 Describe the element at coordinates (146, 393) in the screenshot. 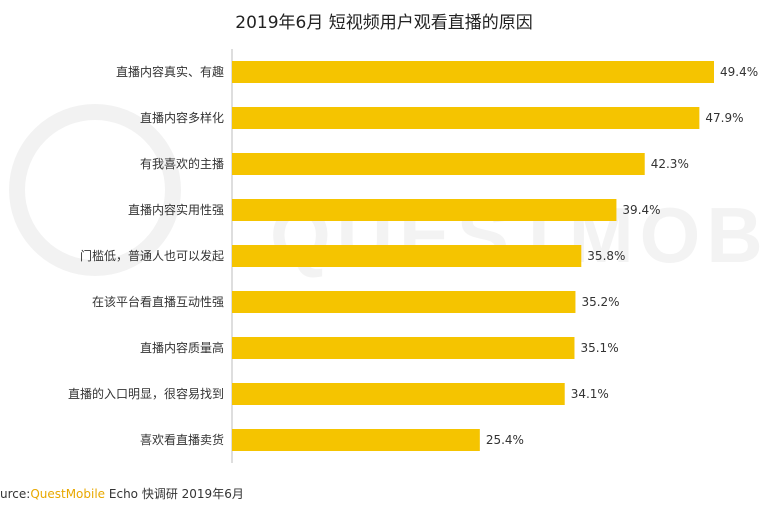

I see `category-label: 直播的入口明显，很容易找到` at that location.